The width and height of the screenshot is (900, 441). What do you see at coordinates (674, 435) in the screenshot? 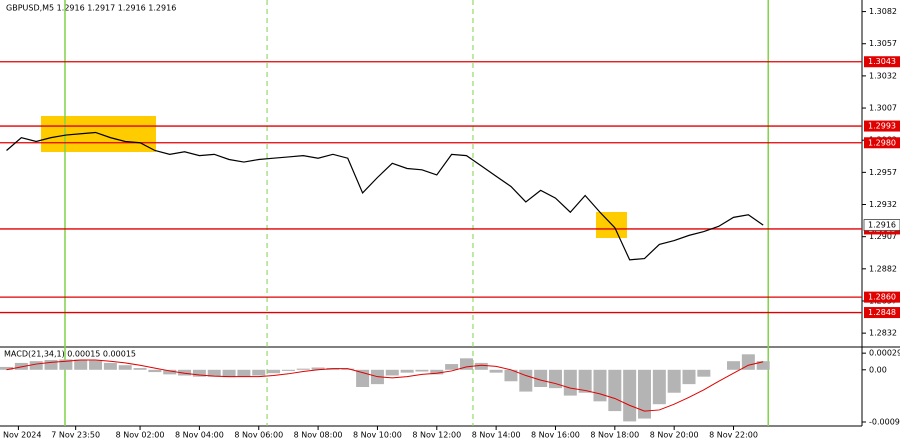
I see `x-tick-label: 8 Nov 20:00` at bounding box center [674, 435].